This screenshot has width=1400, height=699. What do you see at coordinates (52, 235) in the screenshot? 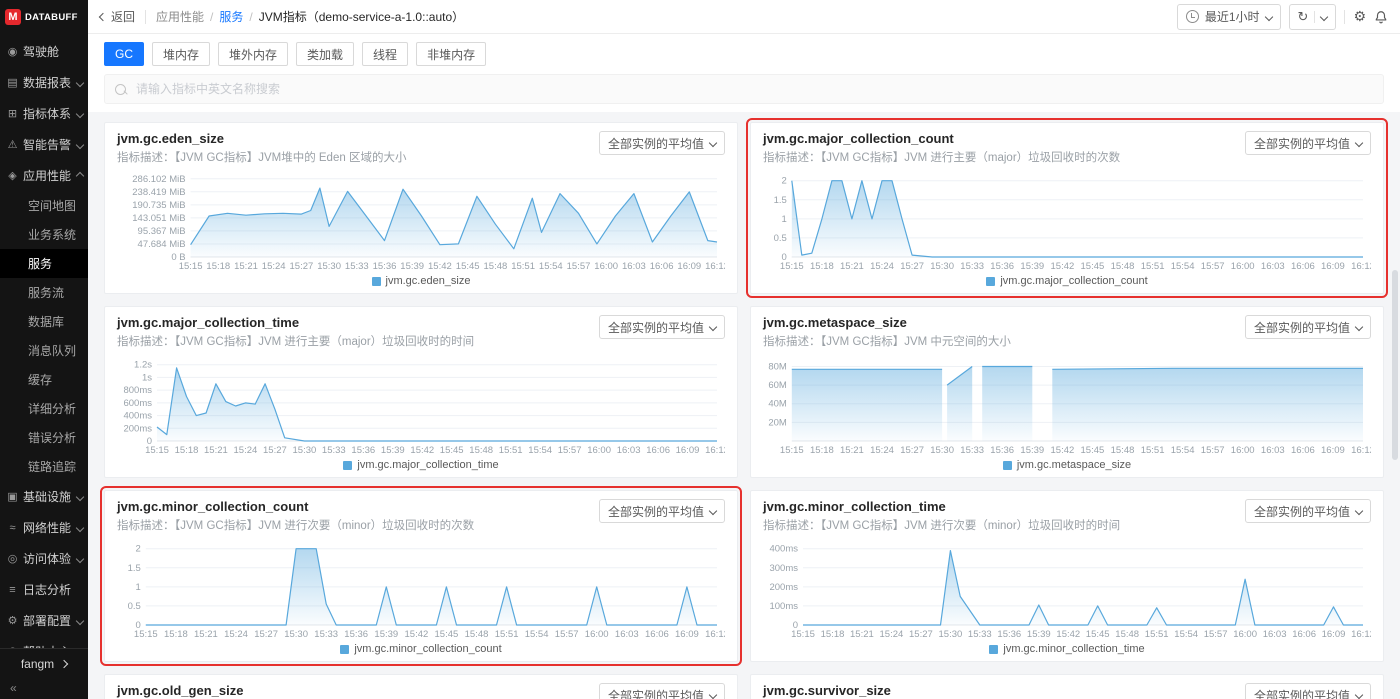
I see `sidebar-subitem-4-1: 业务系统` at bounding box center [52, 235].